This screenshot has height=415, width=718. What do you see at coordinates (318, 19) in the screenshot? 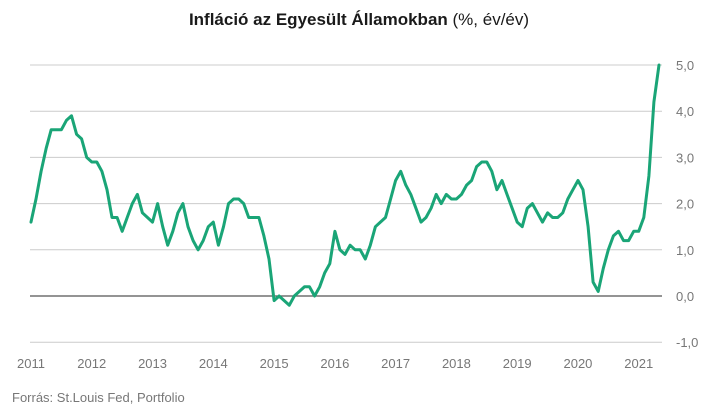
I see `chart-title-main: Infláció az Egyesült Államokban` at bounding box center [318, 19].